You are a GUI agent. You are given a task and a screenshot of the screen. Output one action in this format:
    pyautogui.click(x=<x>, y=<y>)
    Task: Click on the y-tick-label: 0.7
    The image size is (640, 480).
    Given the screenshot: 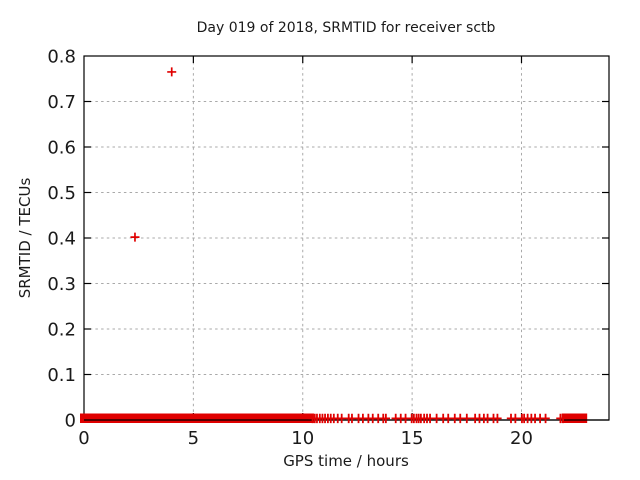 What is the action you would take?
    pyautogui.click(x=61, y=102)
    